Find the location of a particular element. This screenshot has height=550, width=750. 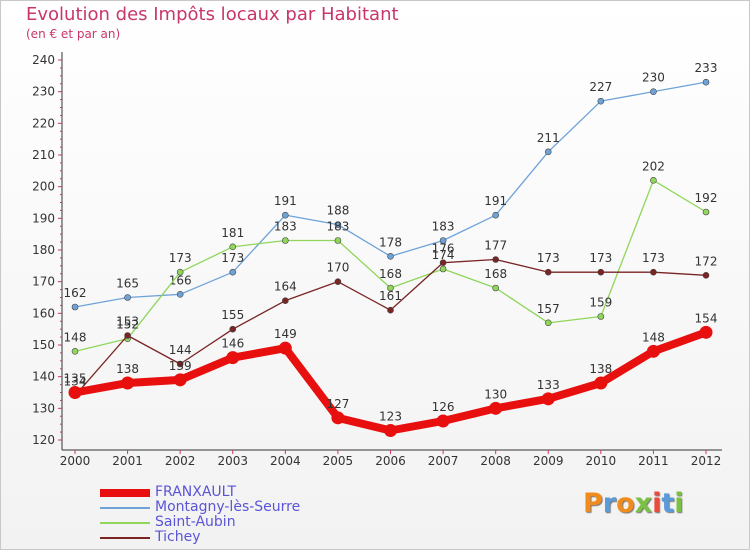

data-label: 233 is located at coordinates (706, 68).